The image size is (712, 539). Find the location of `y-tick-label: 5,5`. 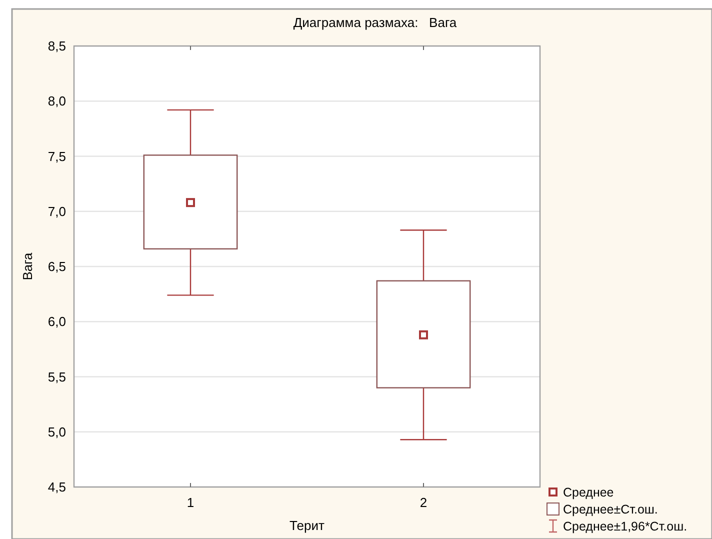

y-tick-label: 5,5 is located at coordinates (57, 376).